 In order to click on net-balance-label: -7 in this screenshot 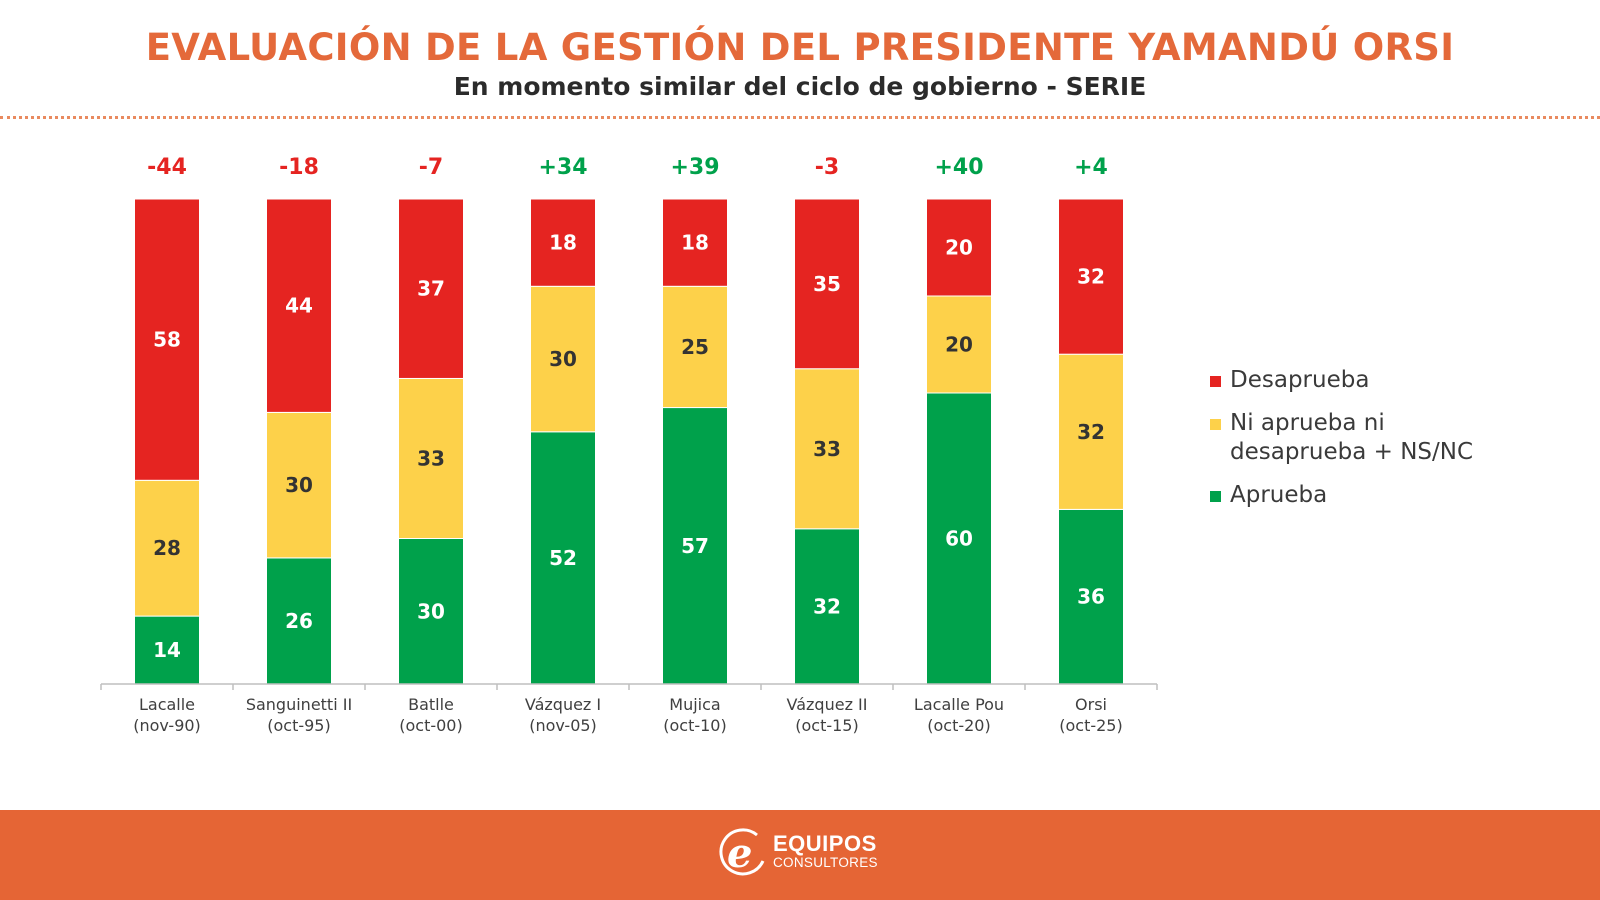, I will do `click(431, 167)`.